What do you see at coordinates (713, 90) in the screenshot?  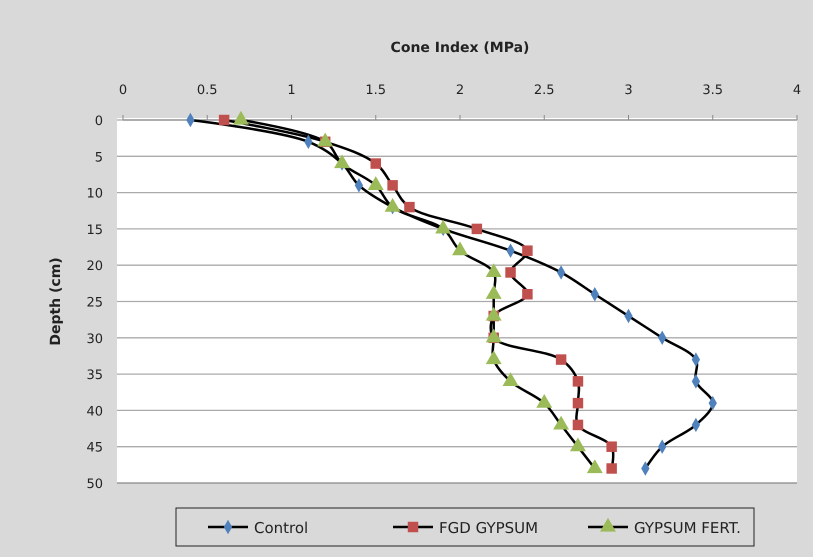 I see `x-tick-label: 3.5` at bounding box center [713, 90].